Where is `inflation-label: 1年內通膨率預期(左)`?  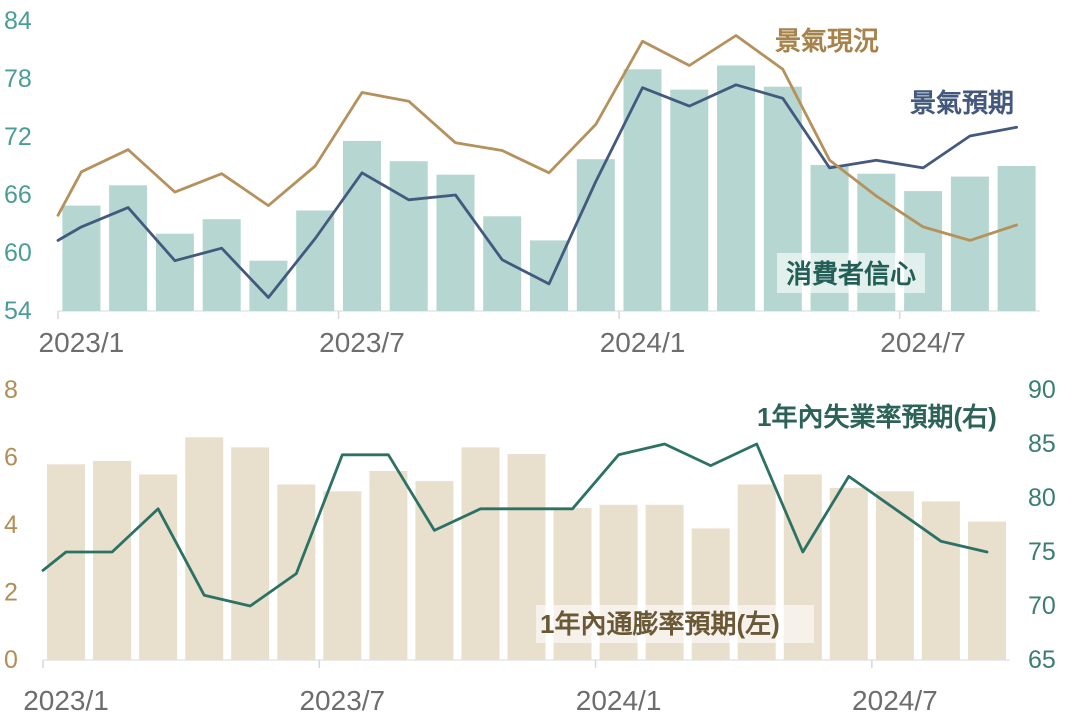 inflation-label: 1年內通膨率預期(左) is located at coordinates (660, 624).